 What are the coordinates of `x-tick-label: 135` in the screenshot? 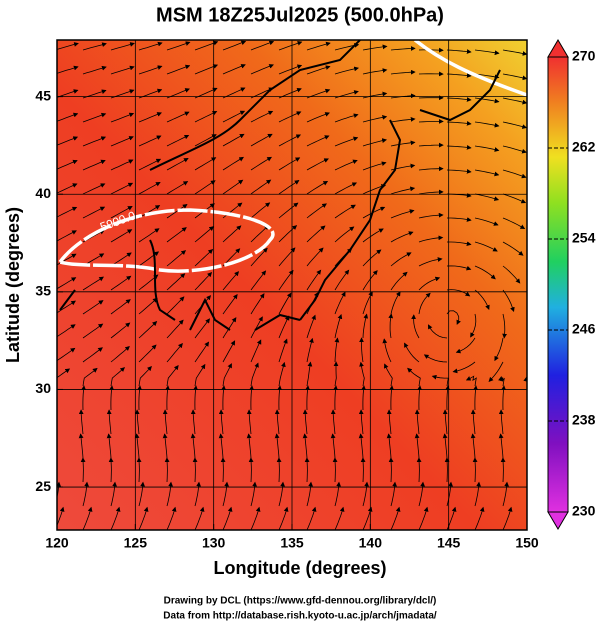 It's located at (292, 543).